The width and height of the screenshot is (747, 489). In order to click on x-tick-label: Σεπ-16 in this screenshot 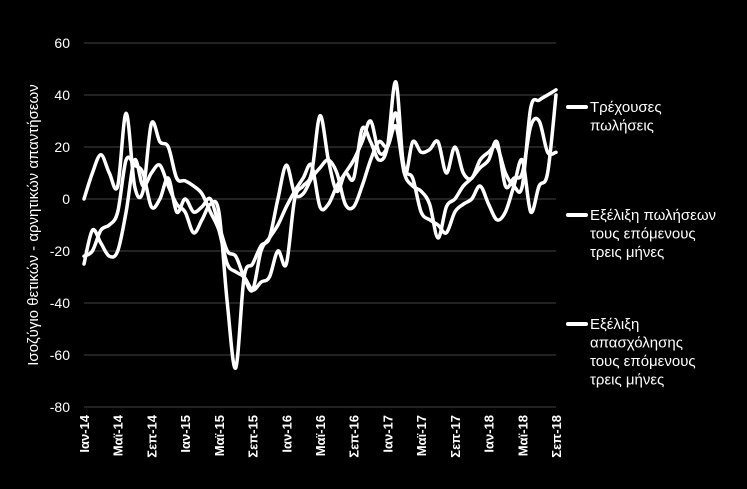, I will do `click(354, 436)`.